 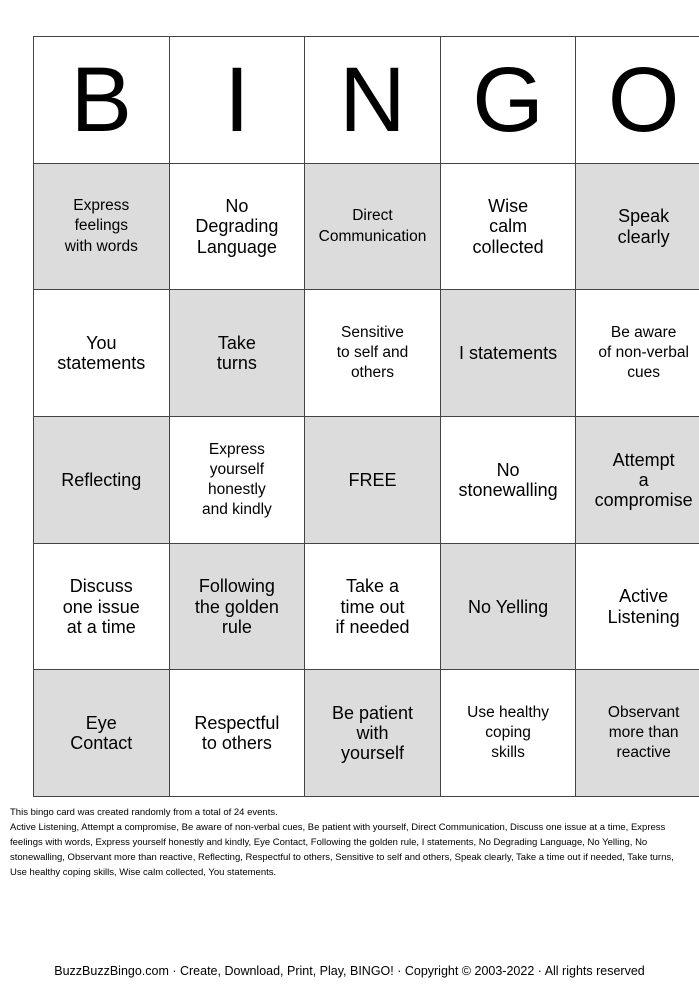 What do you see at coordinates (372, 480) in the screenshot?
I see `free-space: FREE` at bounding box center [372, 480].